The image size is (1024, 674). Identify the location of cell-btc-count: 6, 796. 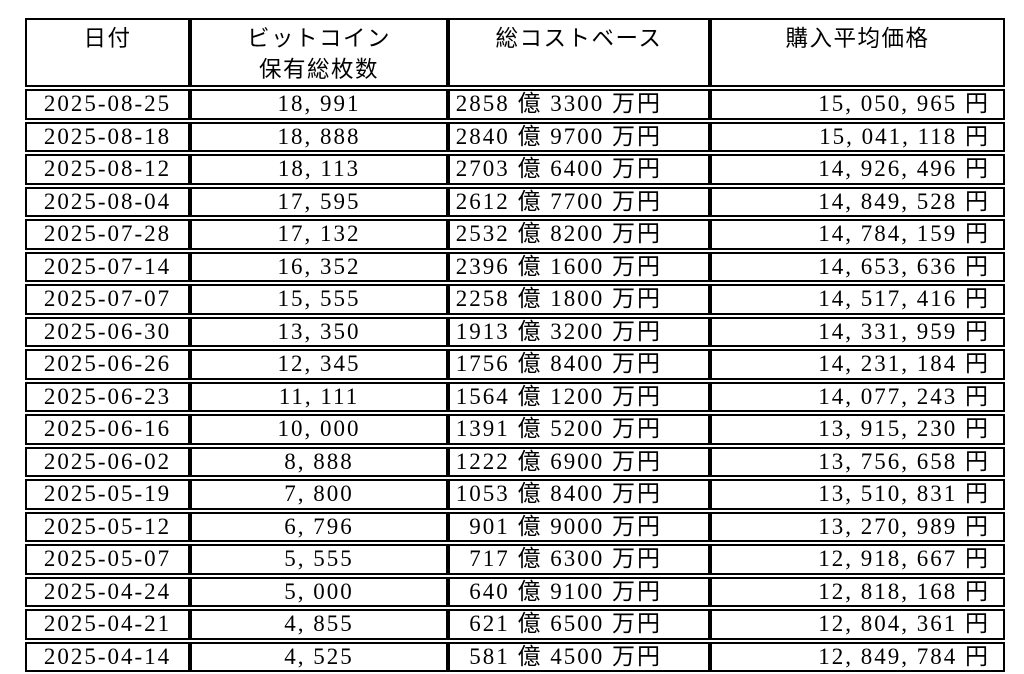
(319, 526).